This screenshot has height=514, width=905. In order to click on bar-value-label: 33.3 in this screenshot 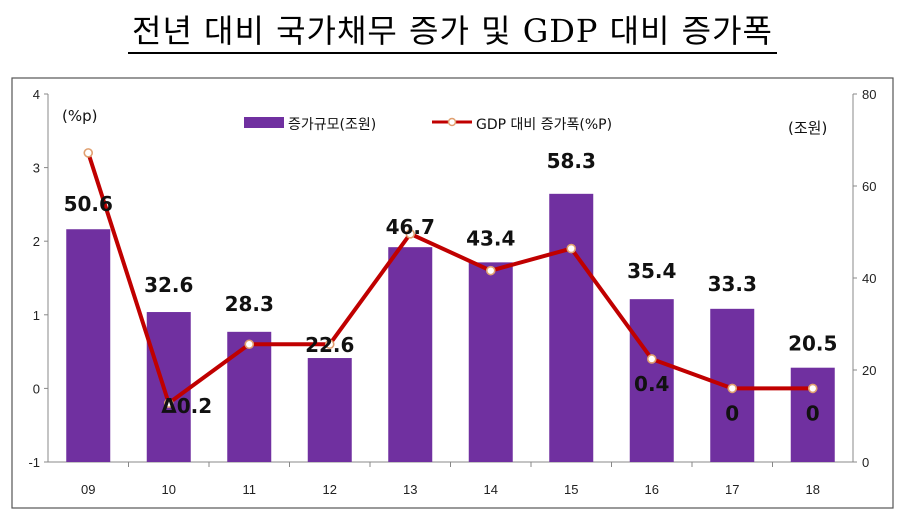, I will do `click(732, 284)`.